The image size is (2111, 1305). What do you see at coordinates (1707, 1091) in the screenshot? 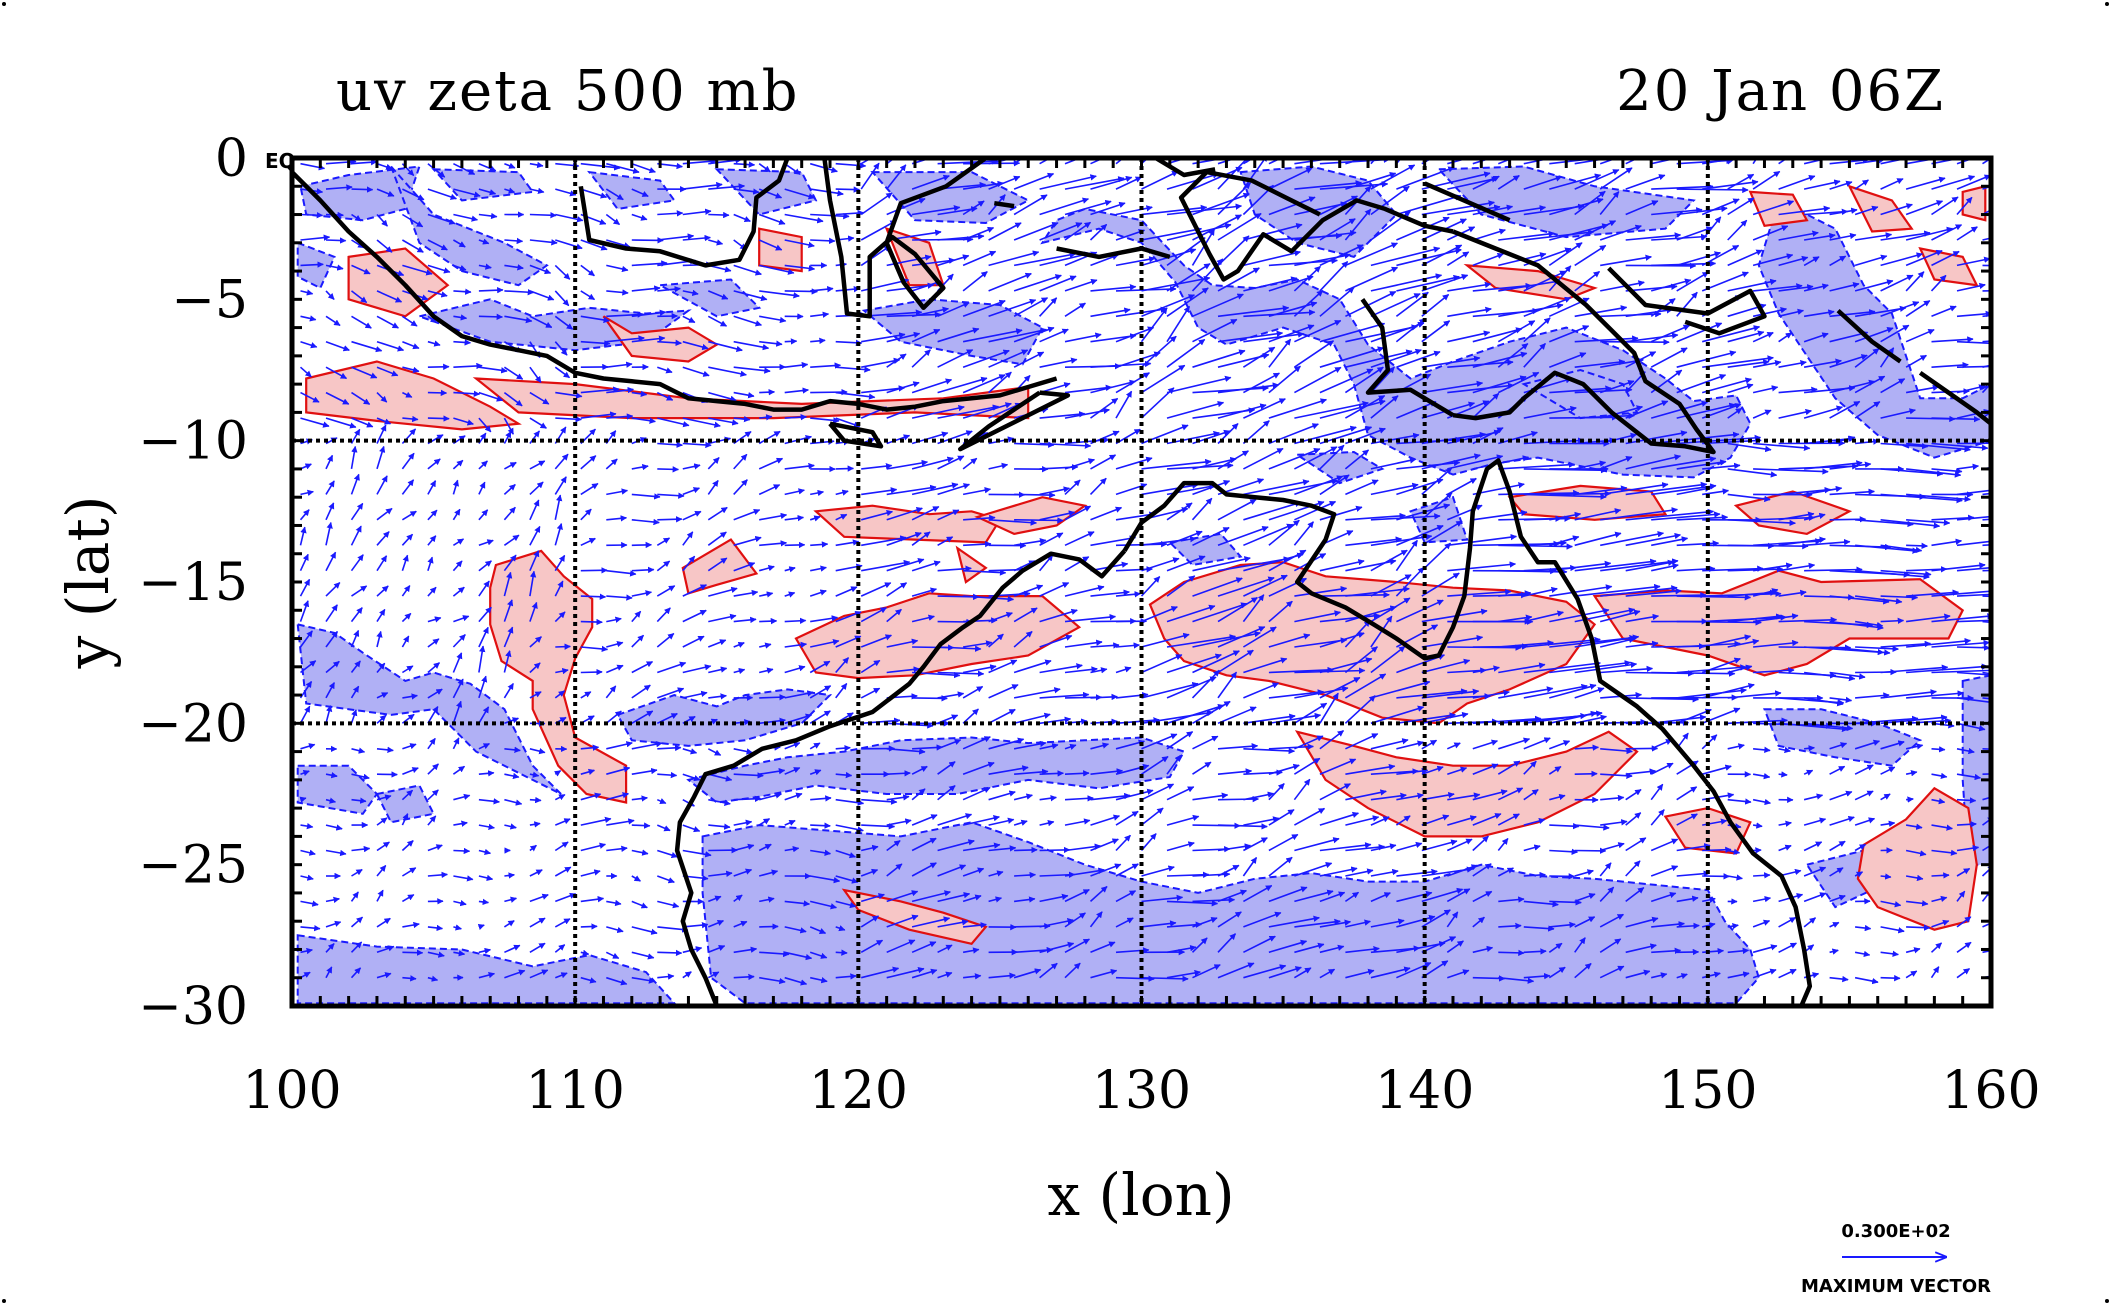
I see `x-tick-label: 150` at bounding box center [1707, 1091].